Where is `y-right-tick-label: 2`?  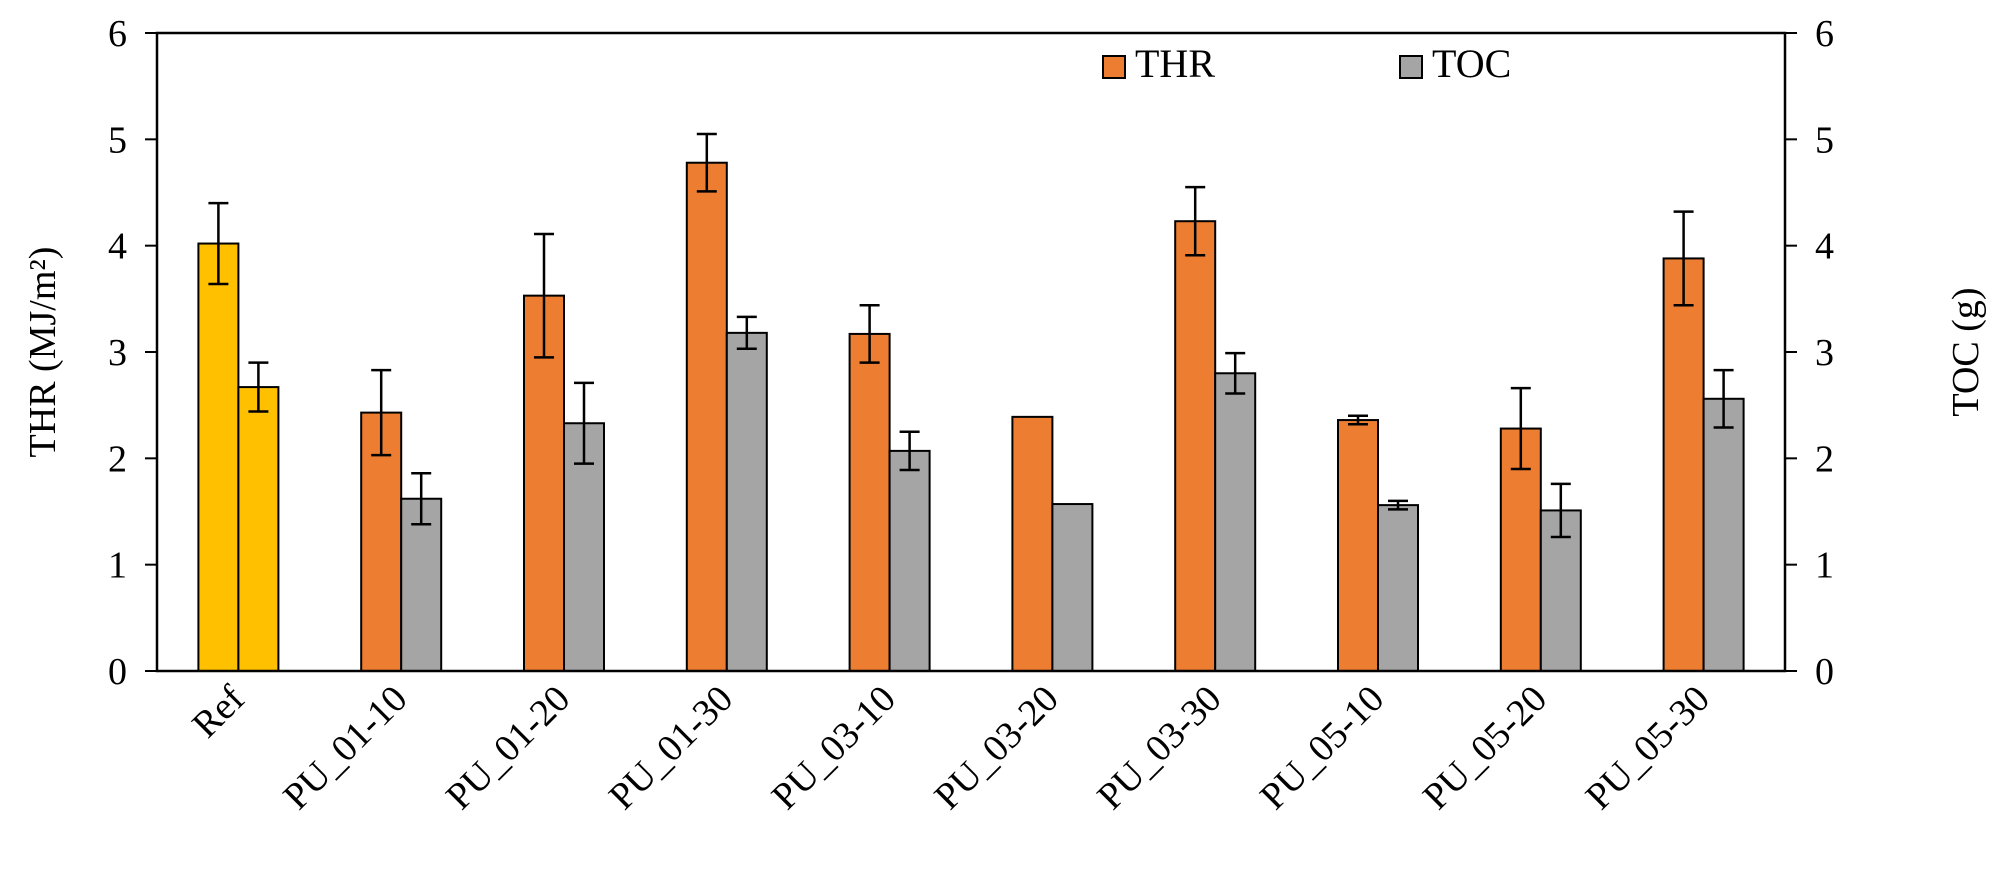 y-right-tick-label: 2 is located at coordinates (1824, 459).